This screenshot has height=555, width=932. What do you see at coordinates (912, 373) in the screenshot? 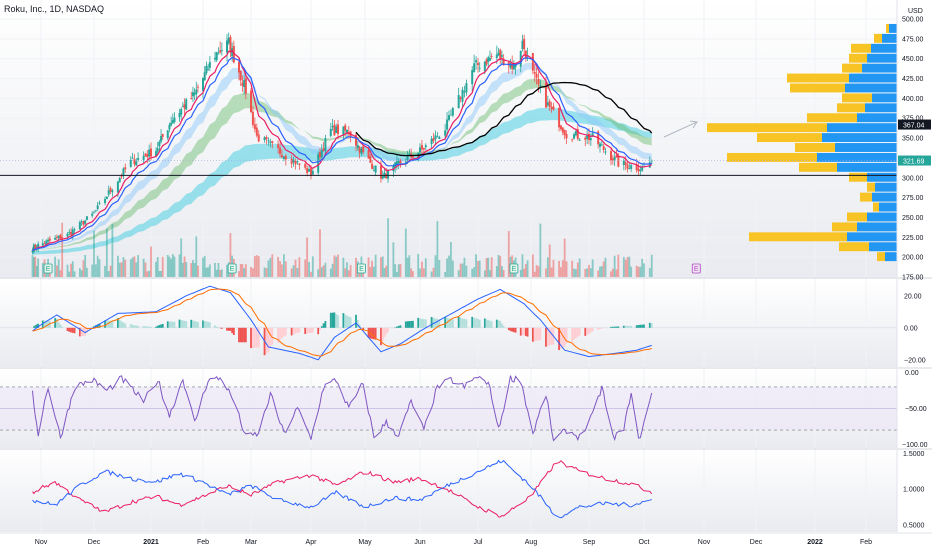
I see `osc2-tick-label: 0.00` at bounding box center [912, 373].